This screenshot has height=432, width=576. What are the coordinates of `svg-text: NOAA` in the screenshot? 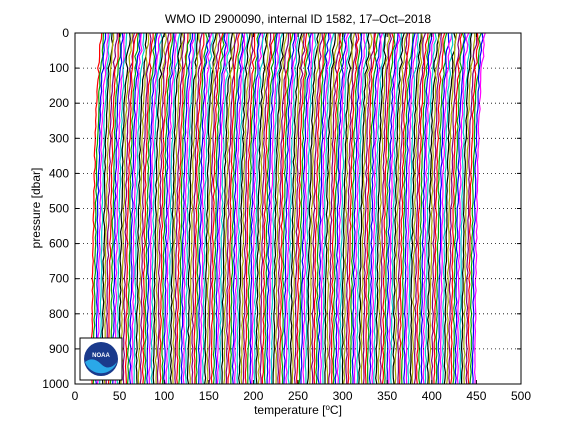 It's located at (101, 356).